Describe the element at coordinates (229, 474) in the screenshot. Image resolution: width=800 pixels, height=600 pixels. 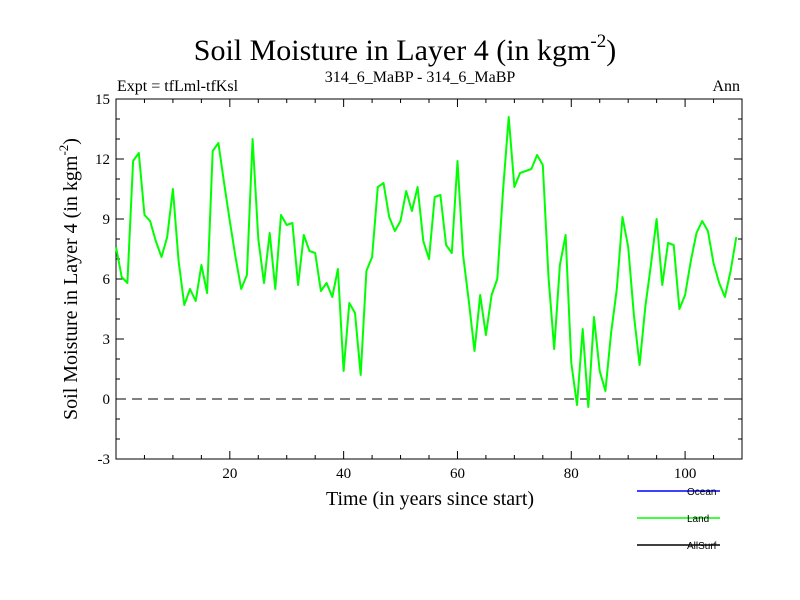
I see `x-tick-label: 20` at that location.